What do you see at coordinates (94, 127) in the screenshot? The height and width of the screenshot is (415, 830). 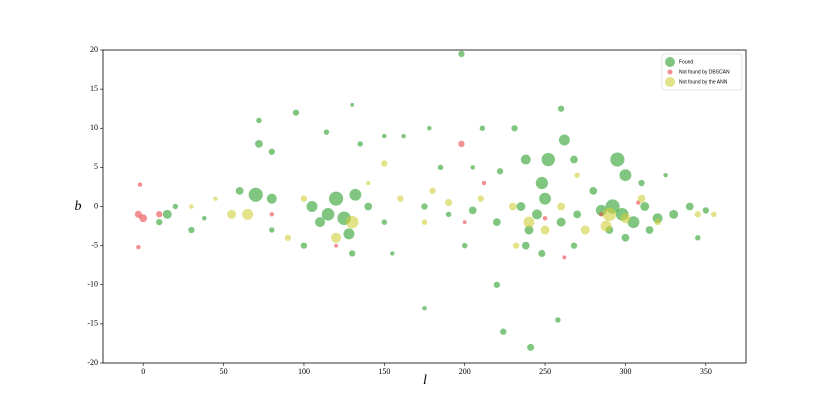 I see `y-tick-label: 10` at bounding box center [94, 127].